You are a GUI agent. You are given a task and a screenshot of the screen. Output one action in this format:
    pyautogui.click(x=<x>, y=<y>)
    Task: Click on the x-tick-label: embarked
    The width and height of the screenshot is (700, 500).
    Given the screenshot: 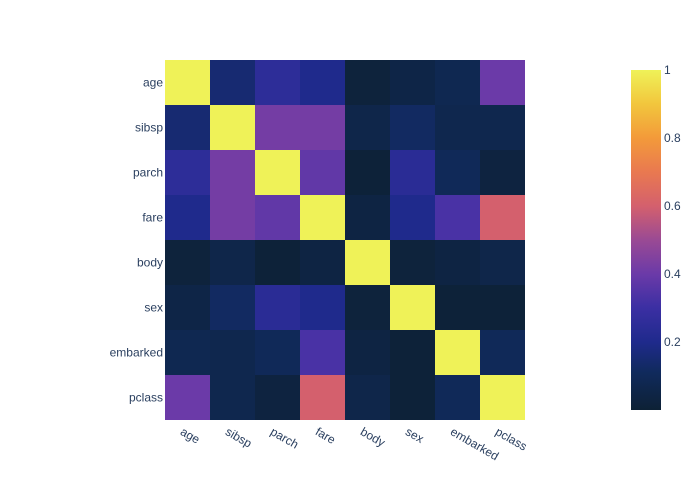 What is the action you would take?
    pyautogui.click(x=474, y=443)
    